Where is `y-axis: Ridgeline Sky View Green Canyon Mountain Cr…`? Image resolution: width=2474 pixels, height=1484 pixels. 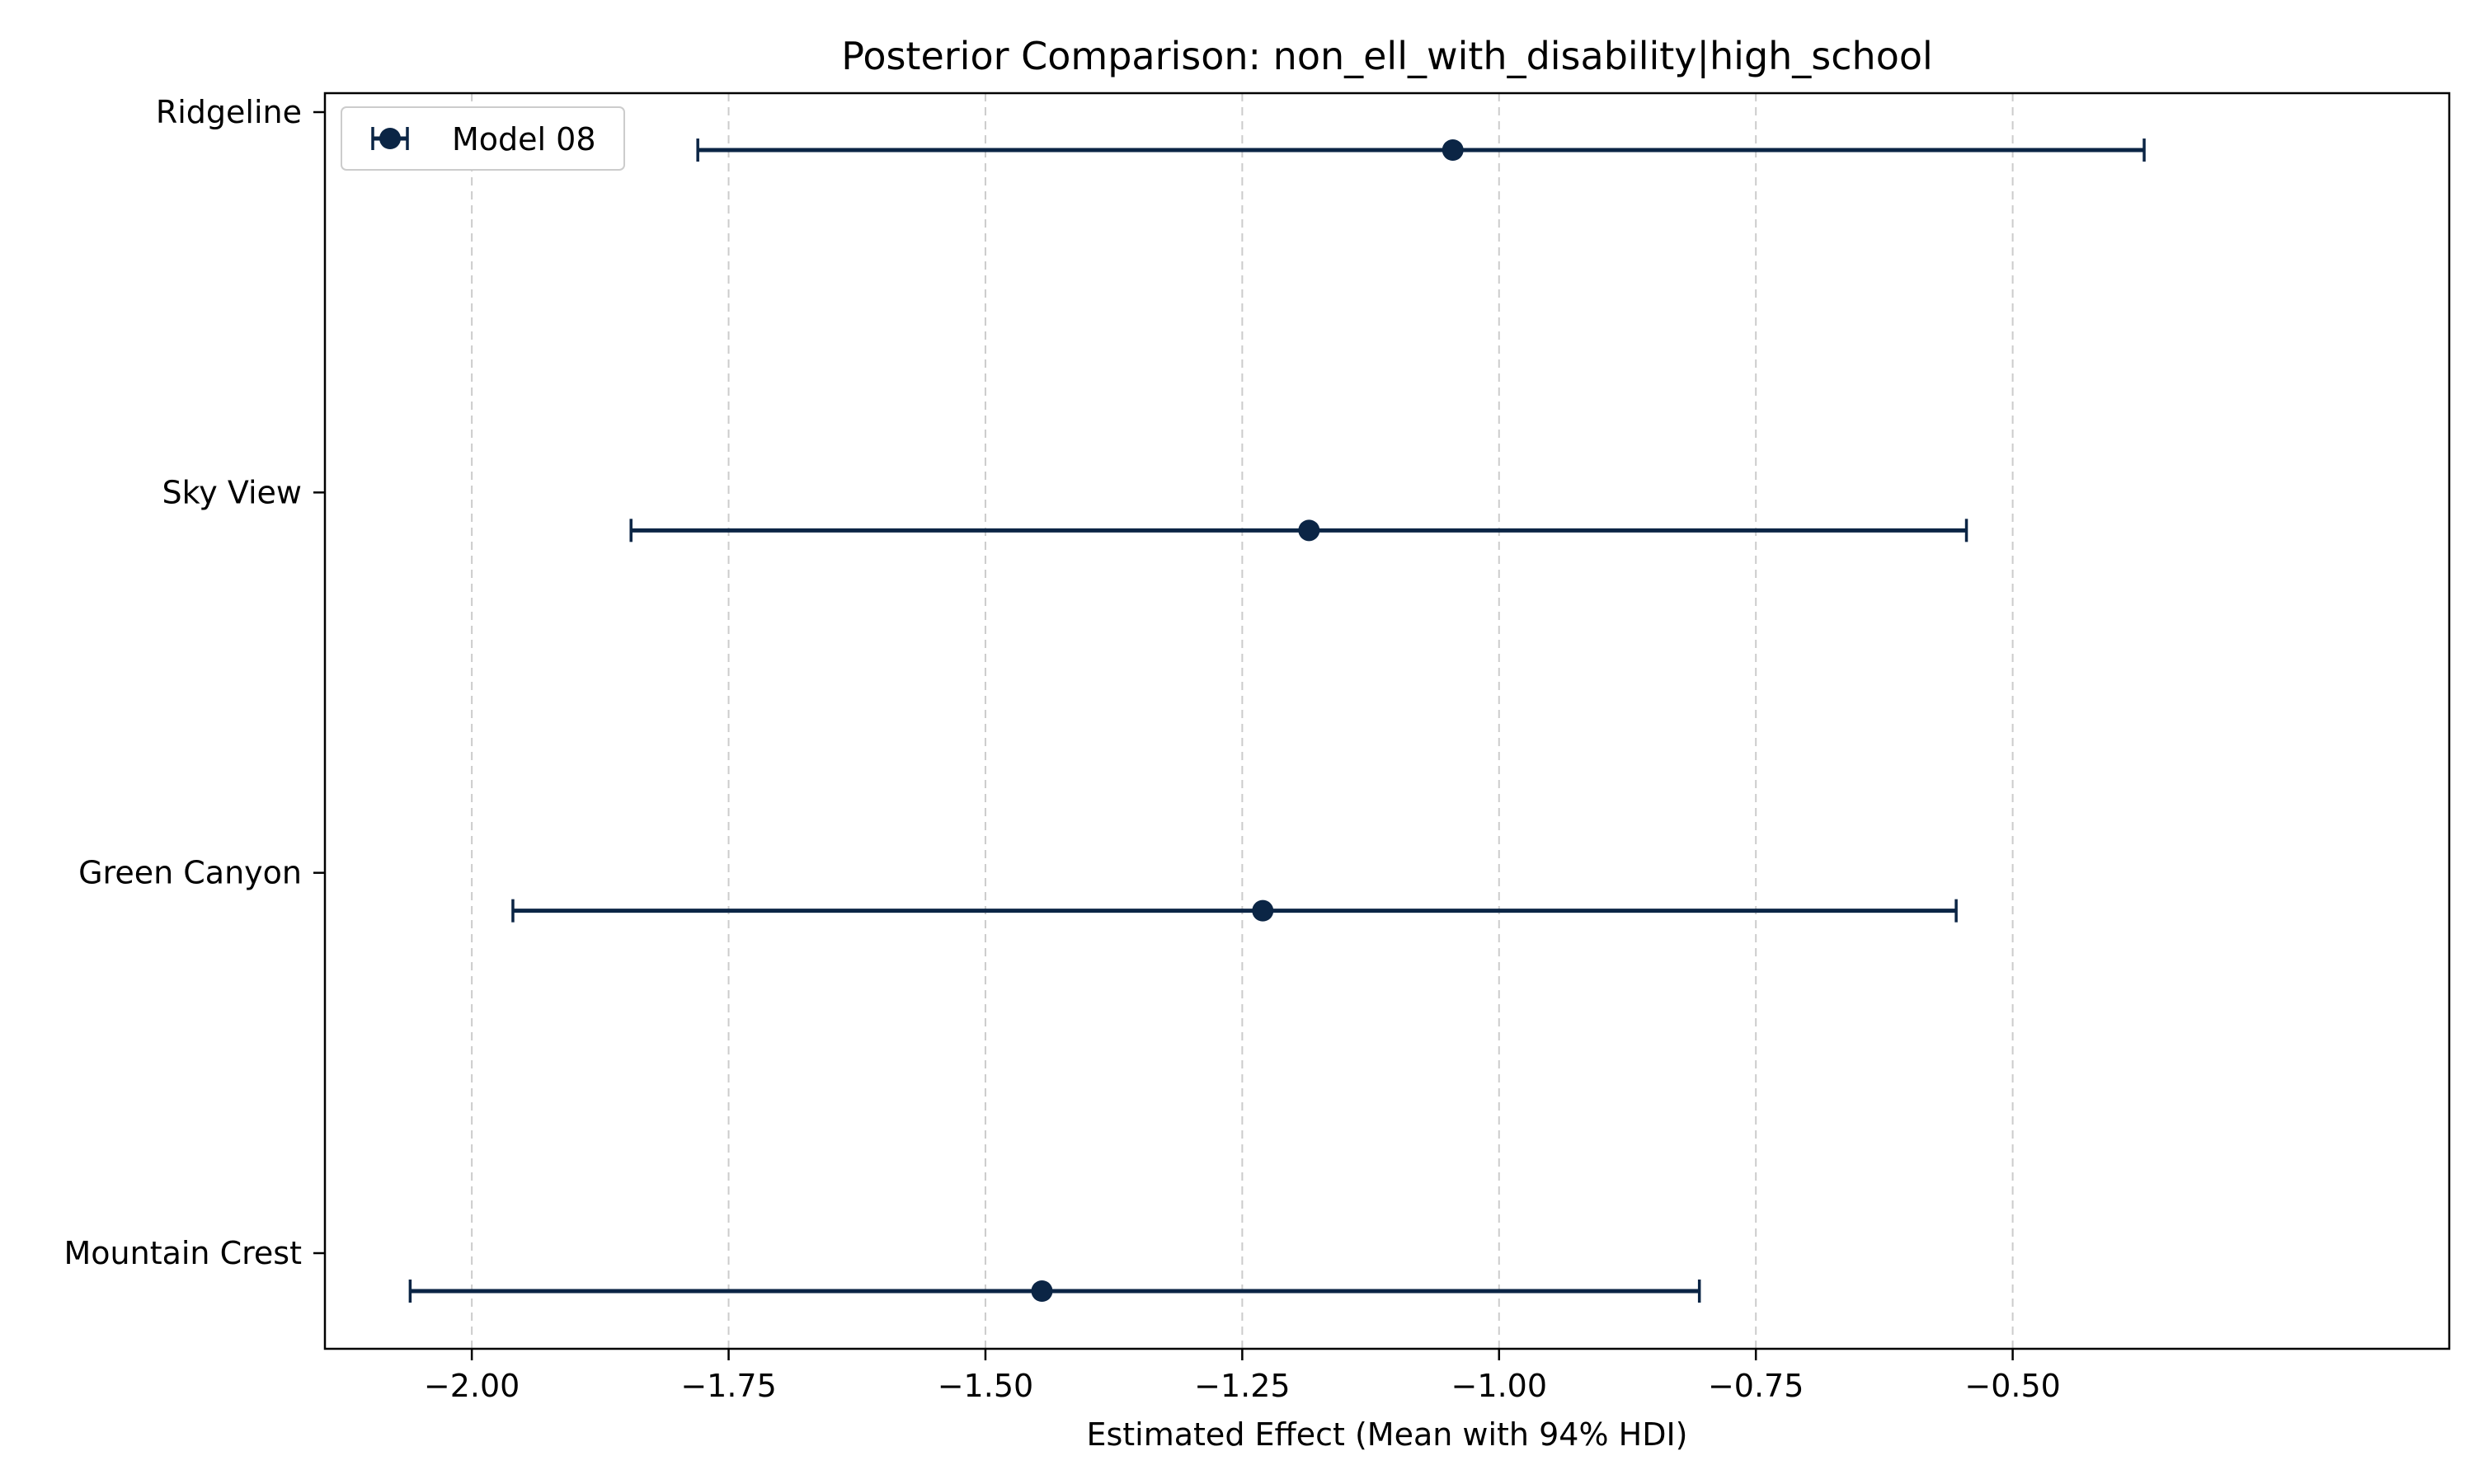
y-axis: Ridgeline Sky View Green Canyon Mountain Cr… is located at coordinates (194, 682).